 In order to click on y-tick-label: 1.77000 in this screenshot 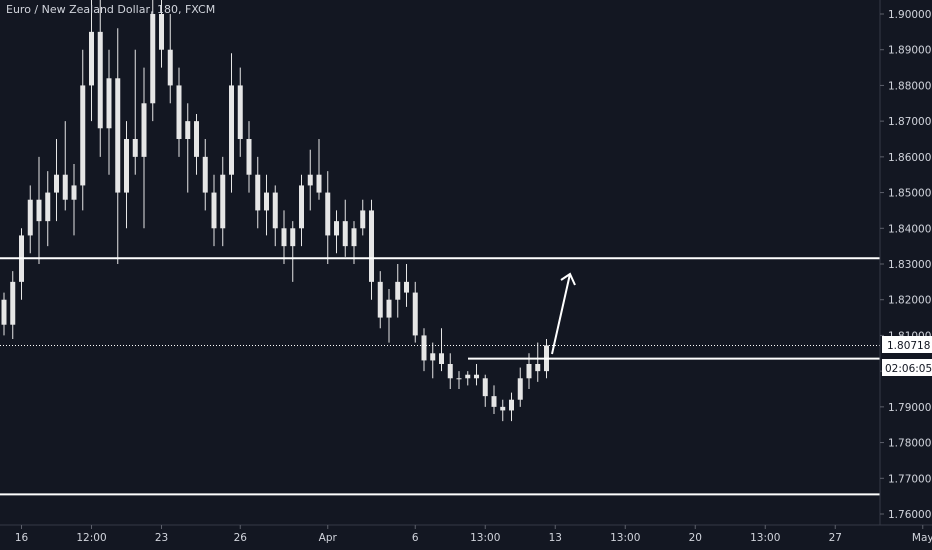, I will do `click(909, 479)`.